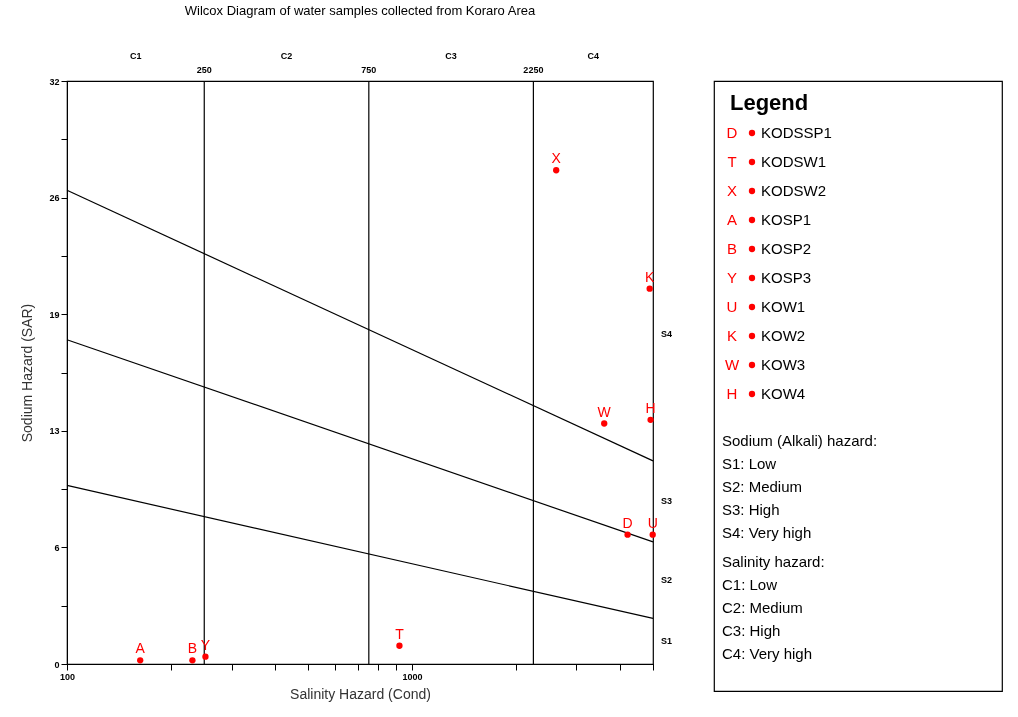 This screenshot has width=1018, height=717. What do you see at coordinates (786, 219) in the screenshot?
I see `legend-label: KOSP1` at bounding box center [786, 219].